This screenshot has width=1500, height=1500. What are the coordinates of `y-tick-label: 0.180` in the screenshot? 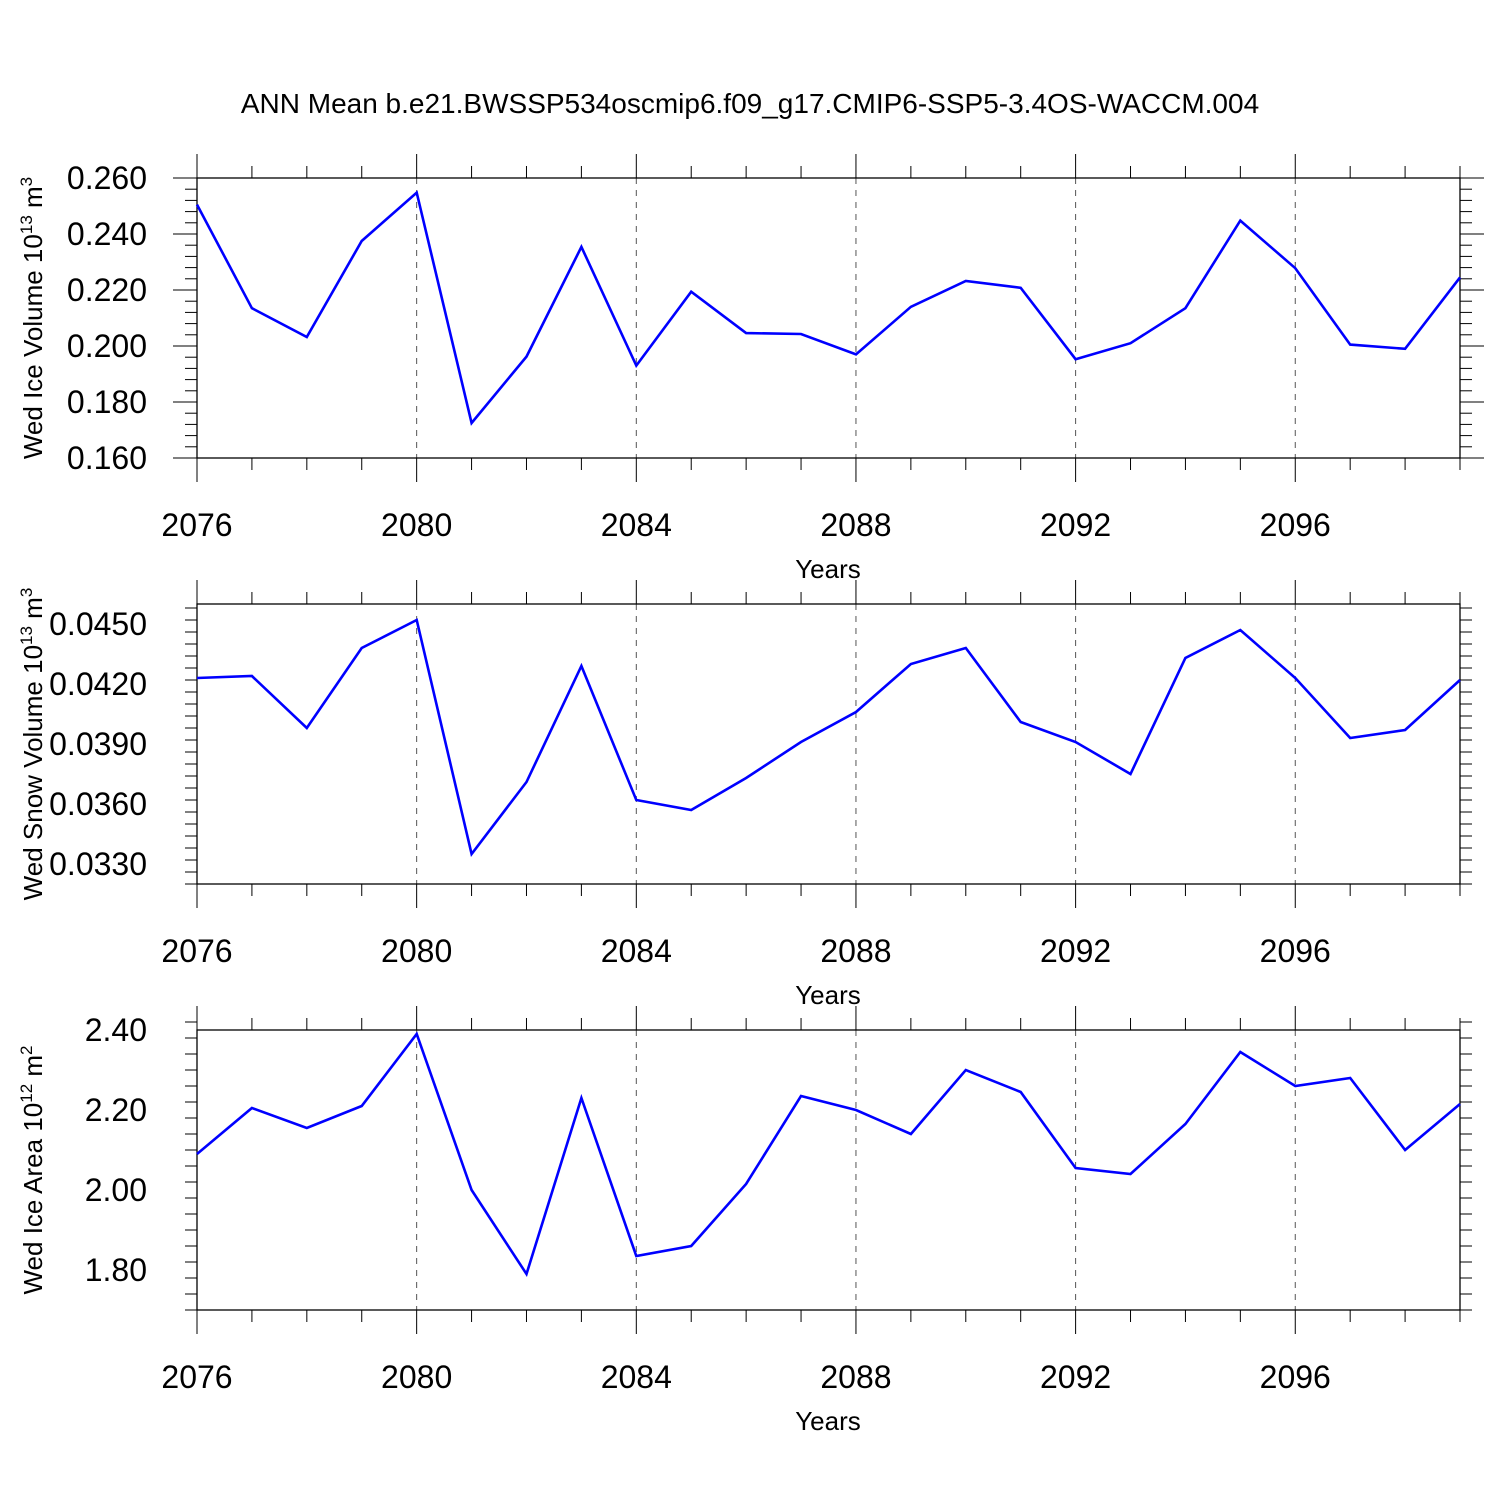 It's located at (107, 402).